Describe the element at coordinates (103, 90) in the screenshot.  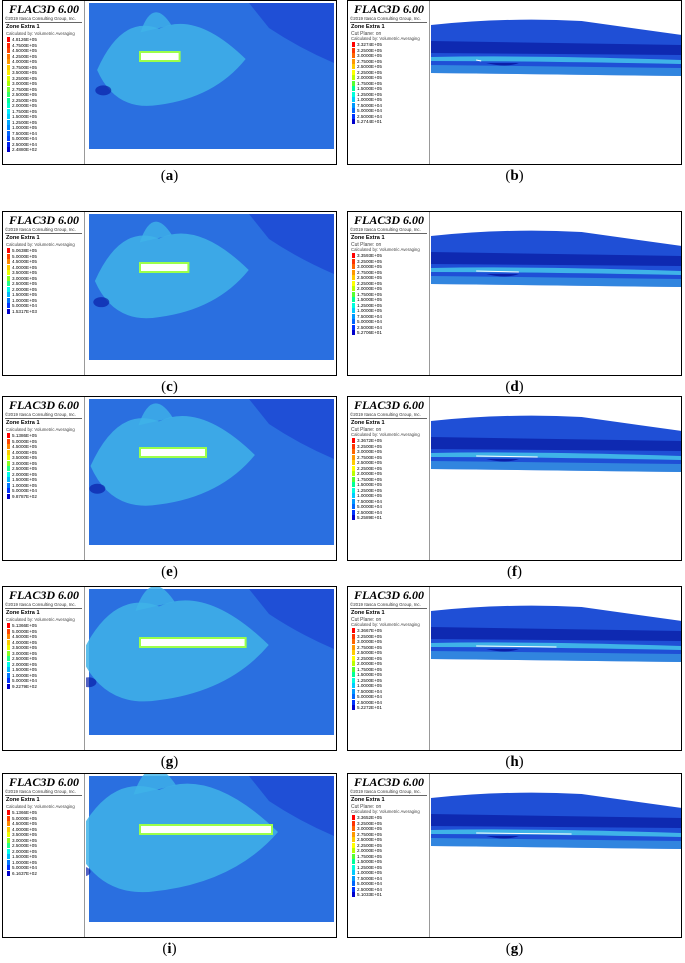
I see `deep-stress-spot` at that location.